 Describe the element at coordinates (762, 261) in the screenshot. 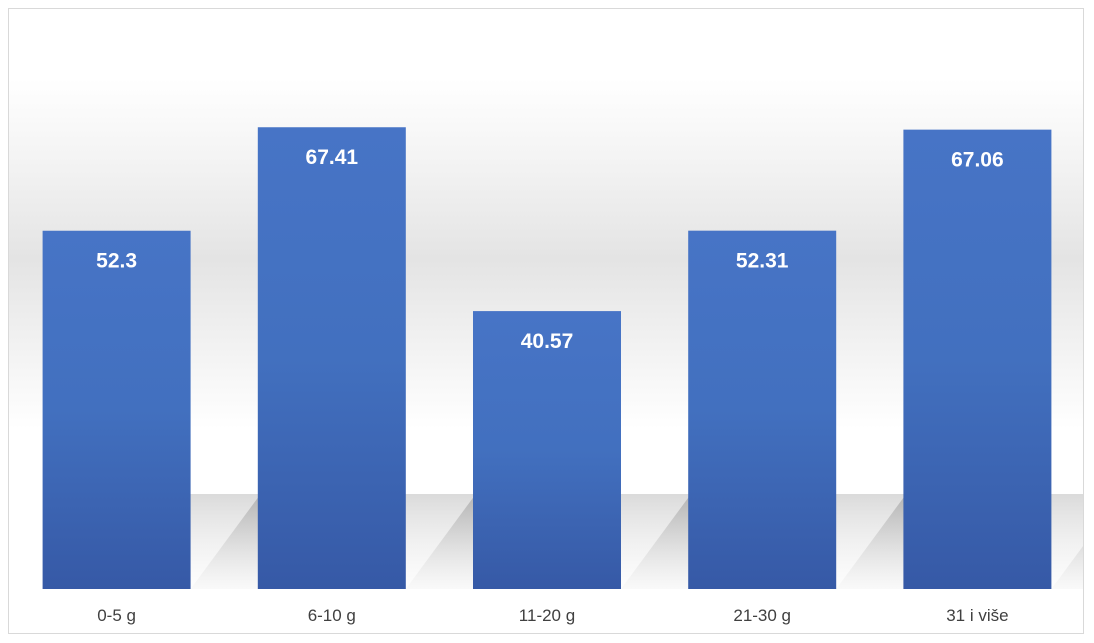

I see `value-label: 52.31` at that location.